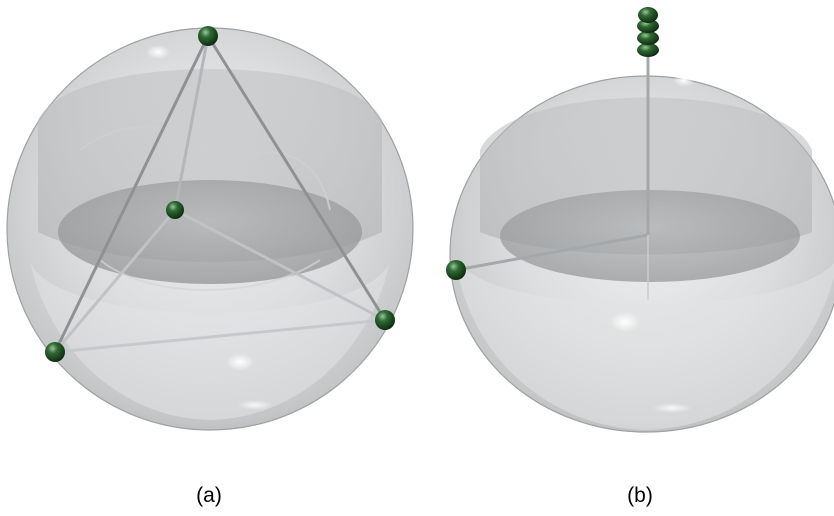 This screenshot has height=516, width=834. Describe the element at coordinates (640, 495) in the screenshot. I see `panel-b-label: (b)` at that location.